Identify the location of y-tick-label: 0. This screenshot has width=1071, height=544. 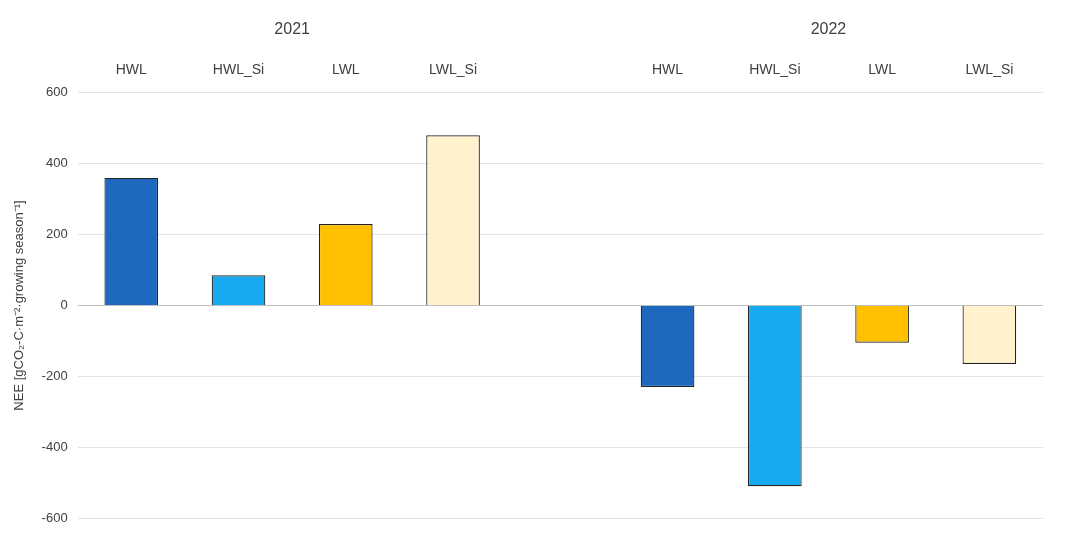
(64, 305).